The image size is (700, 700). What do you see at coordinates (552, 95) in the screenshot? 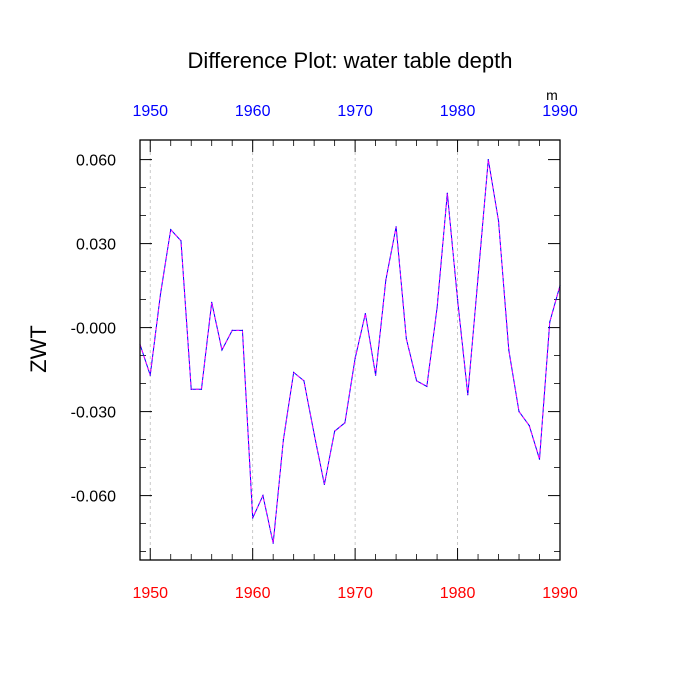
I see `units-label: m` at bounding box center [552, 95].